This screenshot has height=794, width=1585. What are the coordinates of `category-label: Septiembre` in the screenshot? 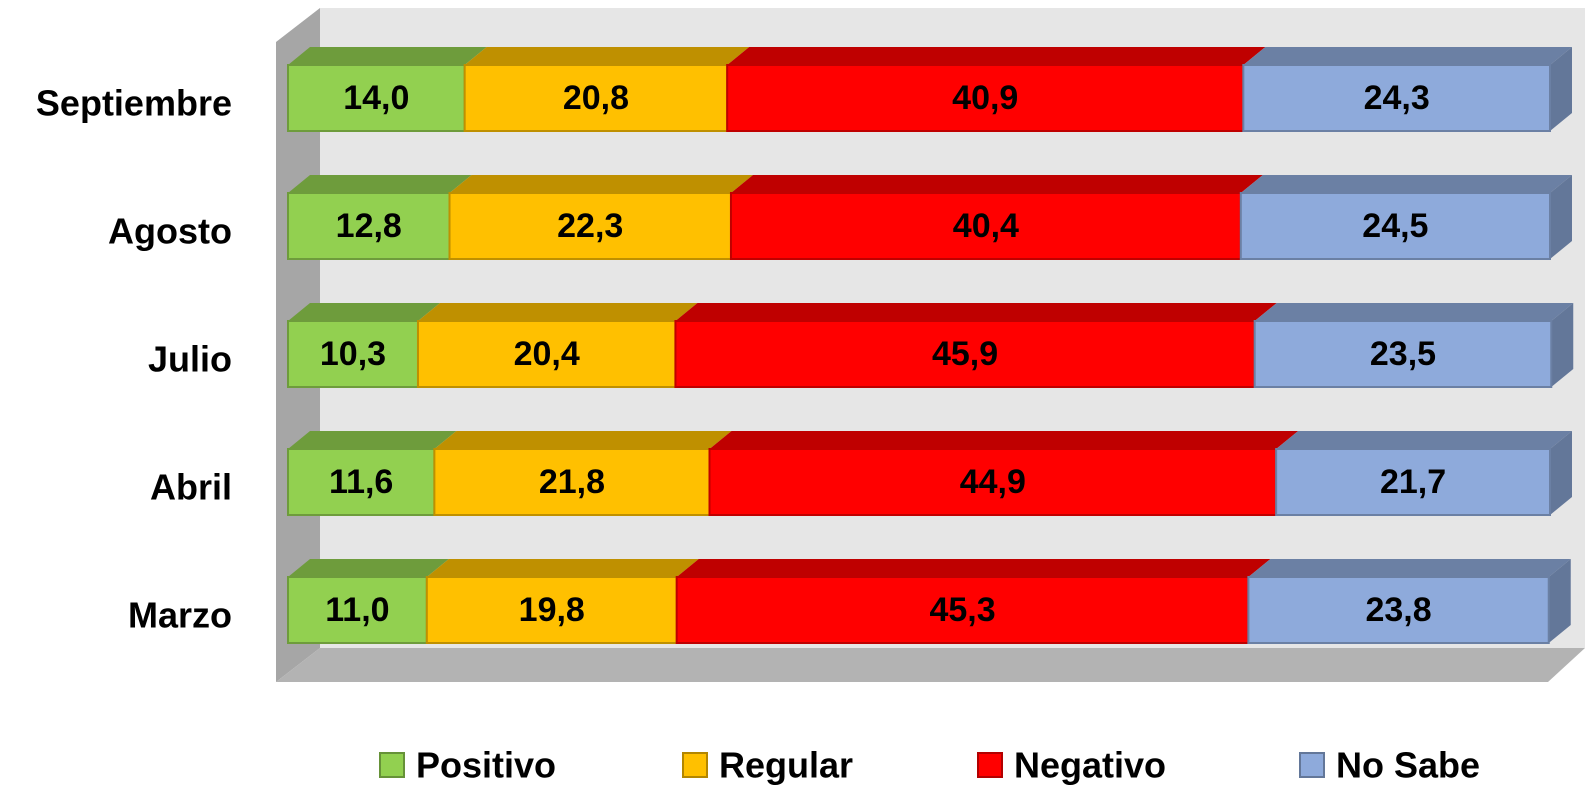 It's located at (134, 103).